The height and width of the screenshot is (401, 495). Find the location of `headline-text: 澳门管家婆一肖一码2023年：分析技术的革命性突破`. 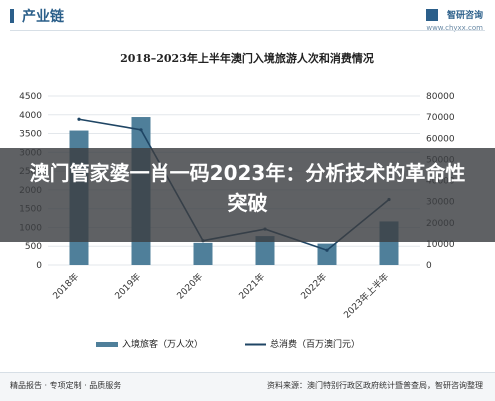

headline-text: 澳门管家婆一肖一码2023年：分析技术的革命性突破 is located at coordinates (247, 188).